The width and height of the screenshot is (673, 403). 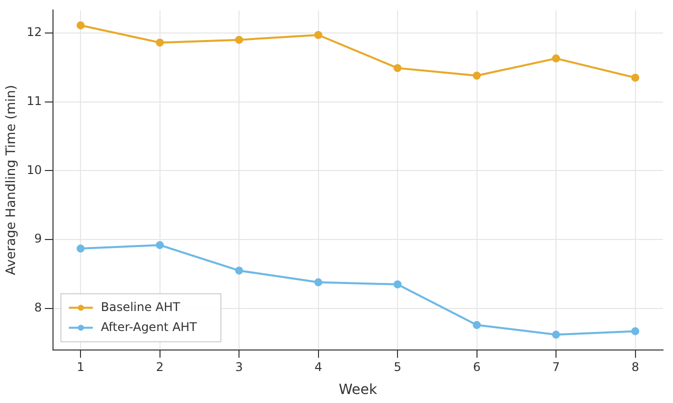 I want to click on x-tick-label: 8, so click(x=635, y=367).